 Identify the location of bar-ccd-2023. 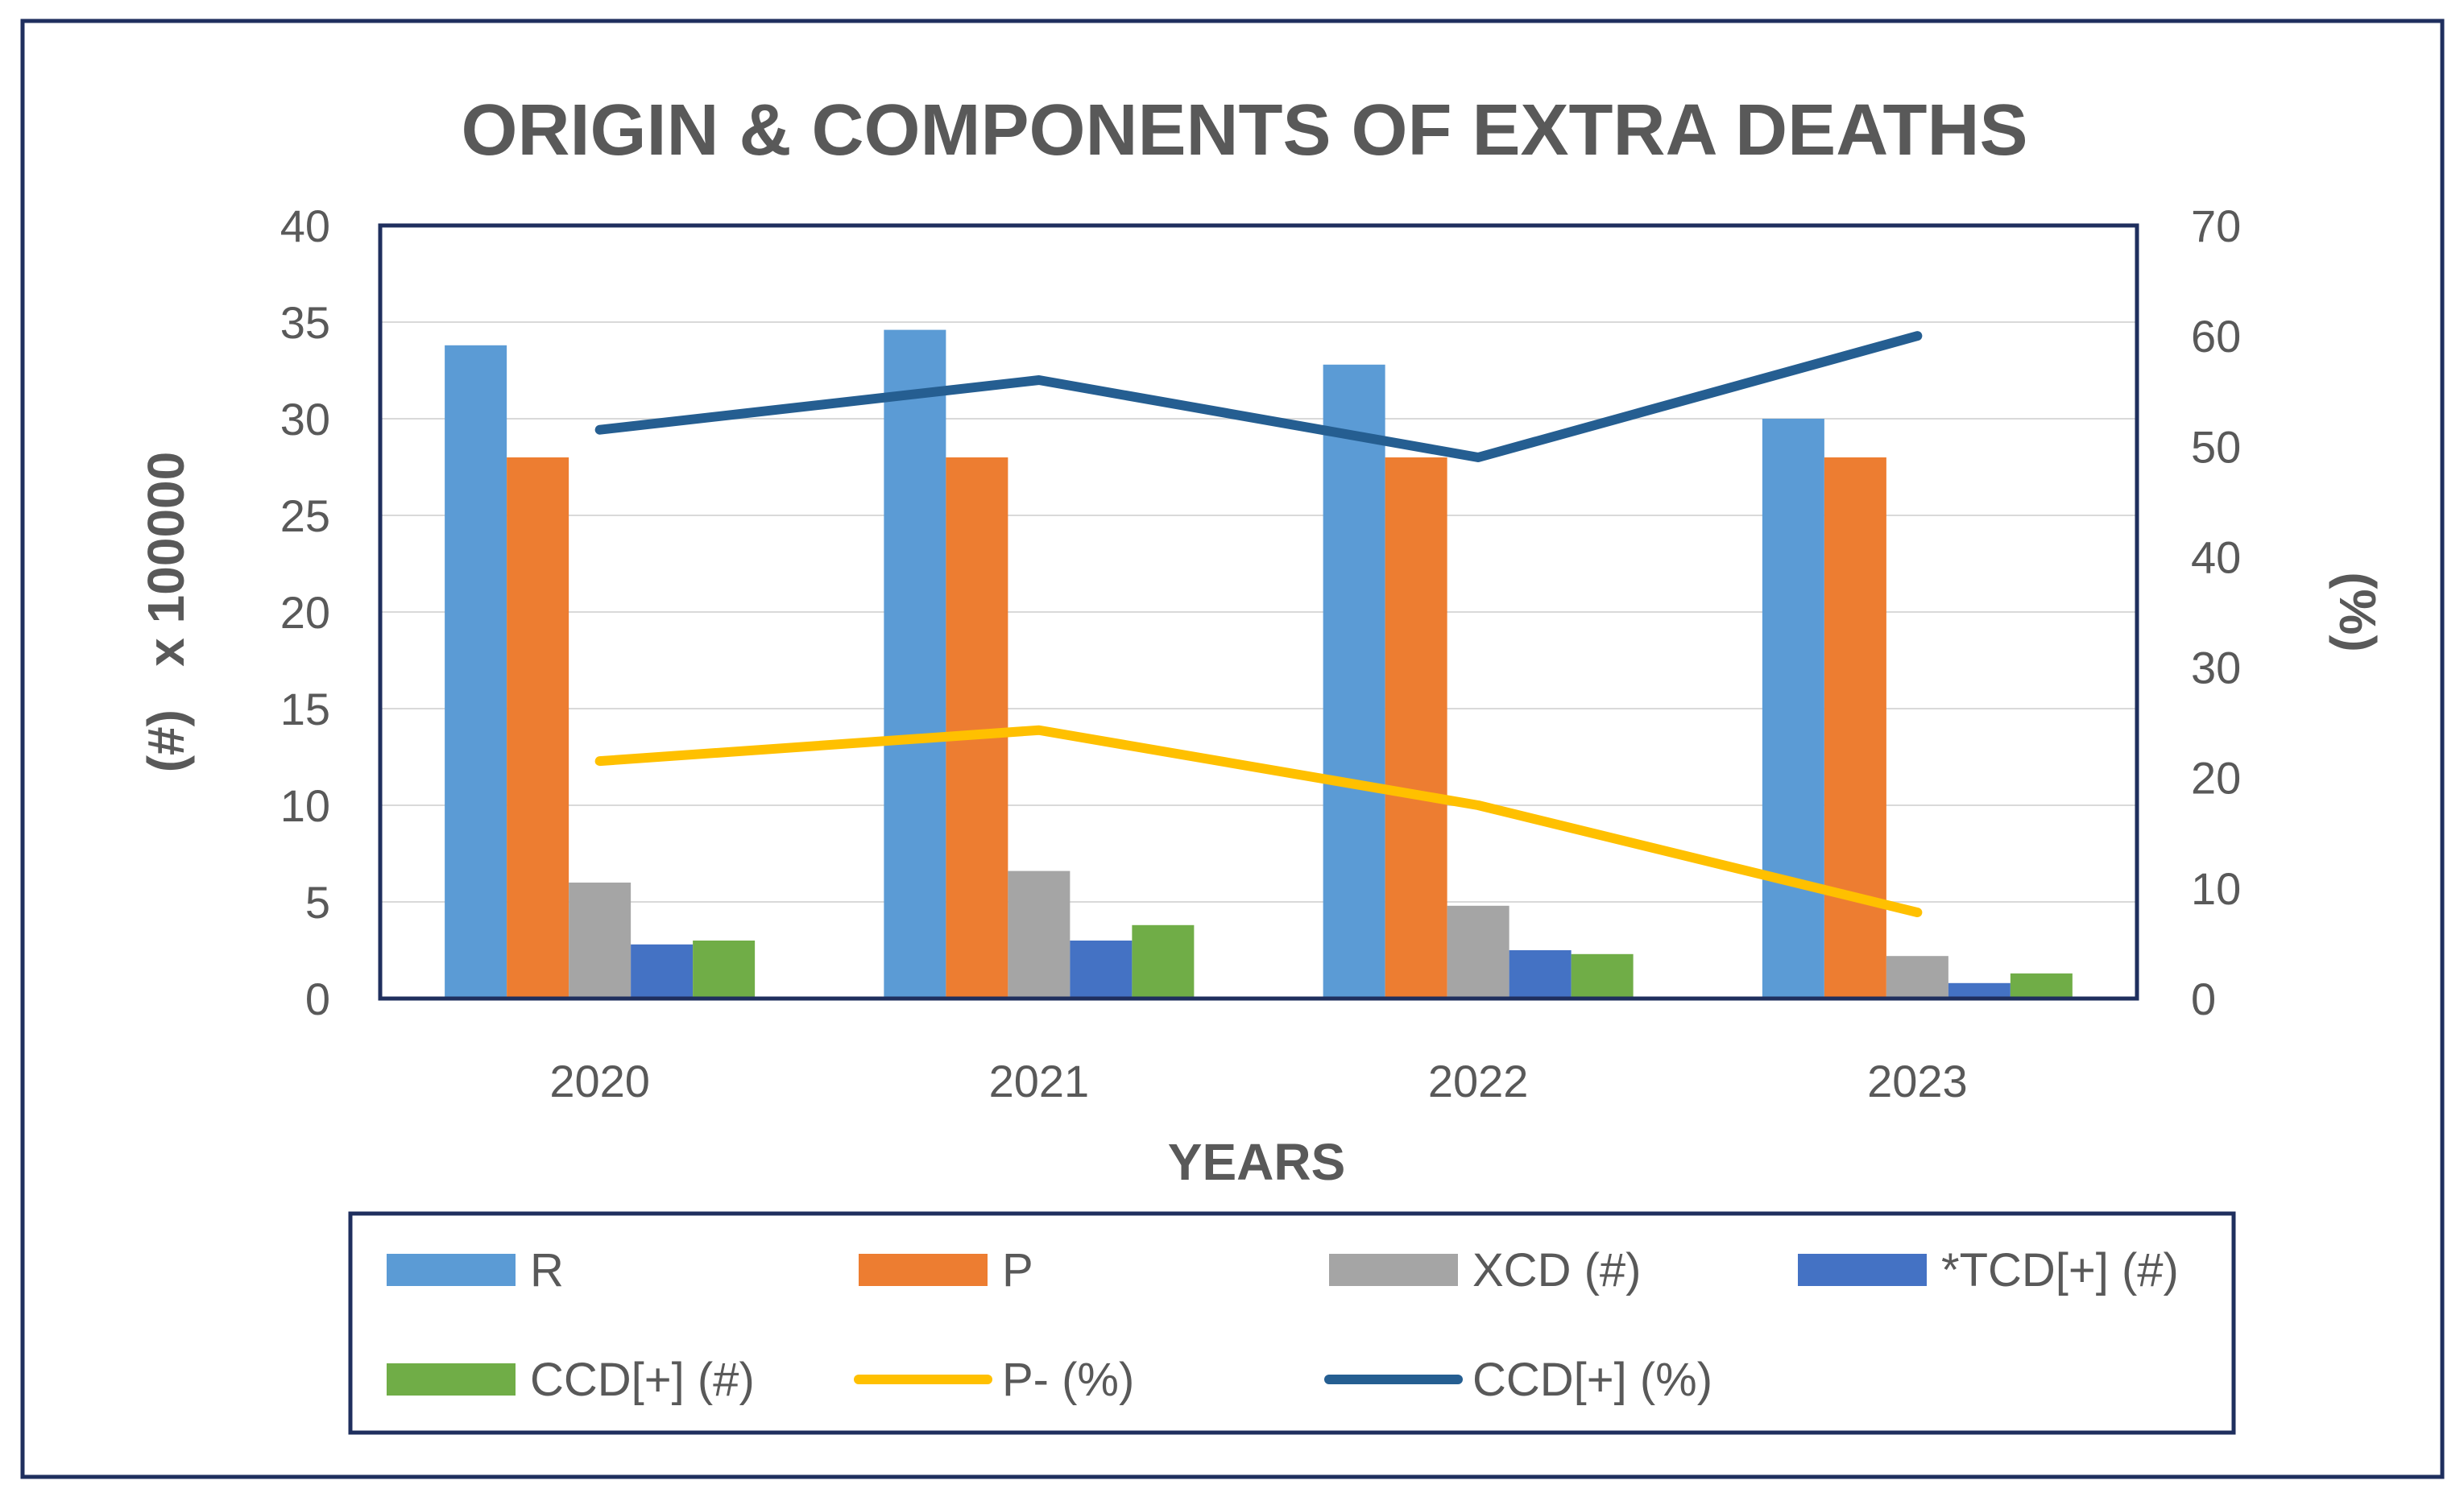
(2041, 986).